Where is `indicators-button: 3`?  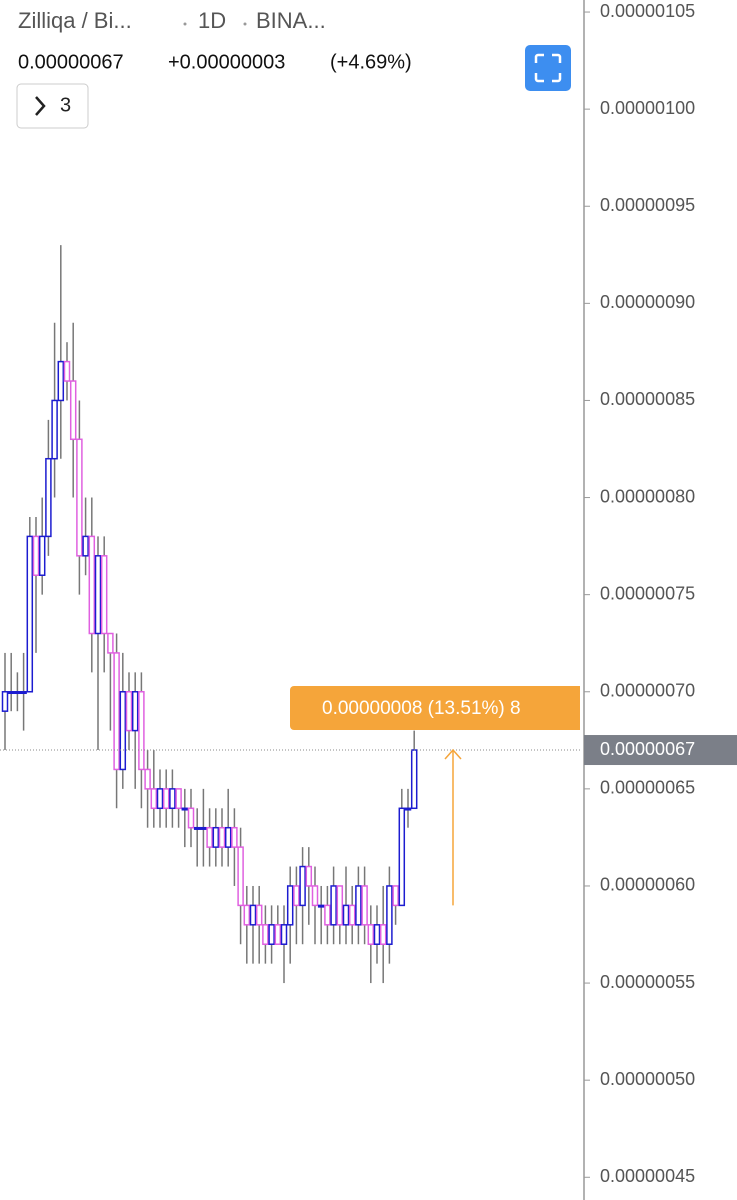
indicators-button: 3 is located at coordinates (52, 106).